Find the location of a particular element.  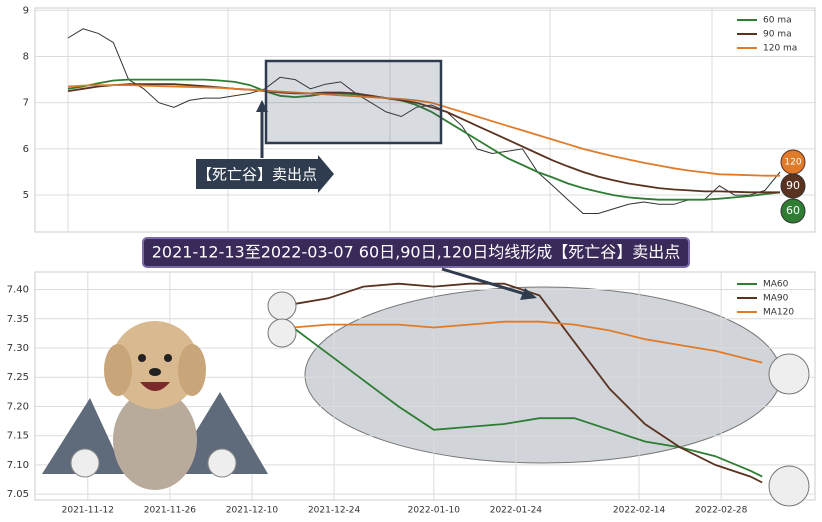

y-tick-label: 7.30 is located at coordinates (18, 348).